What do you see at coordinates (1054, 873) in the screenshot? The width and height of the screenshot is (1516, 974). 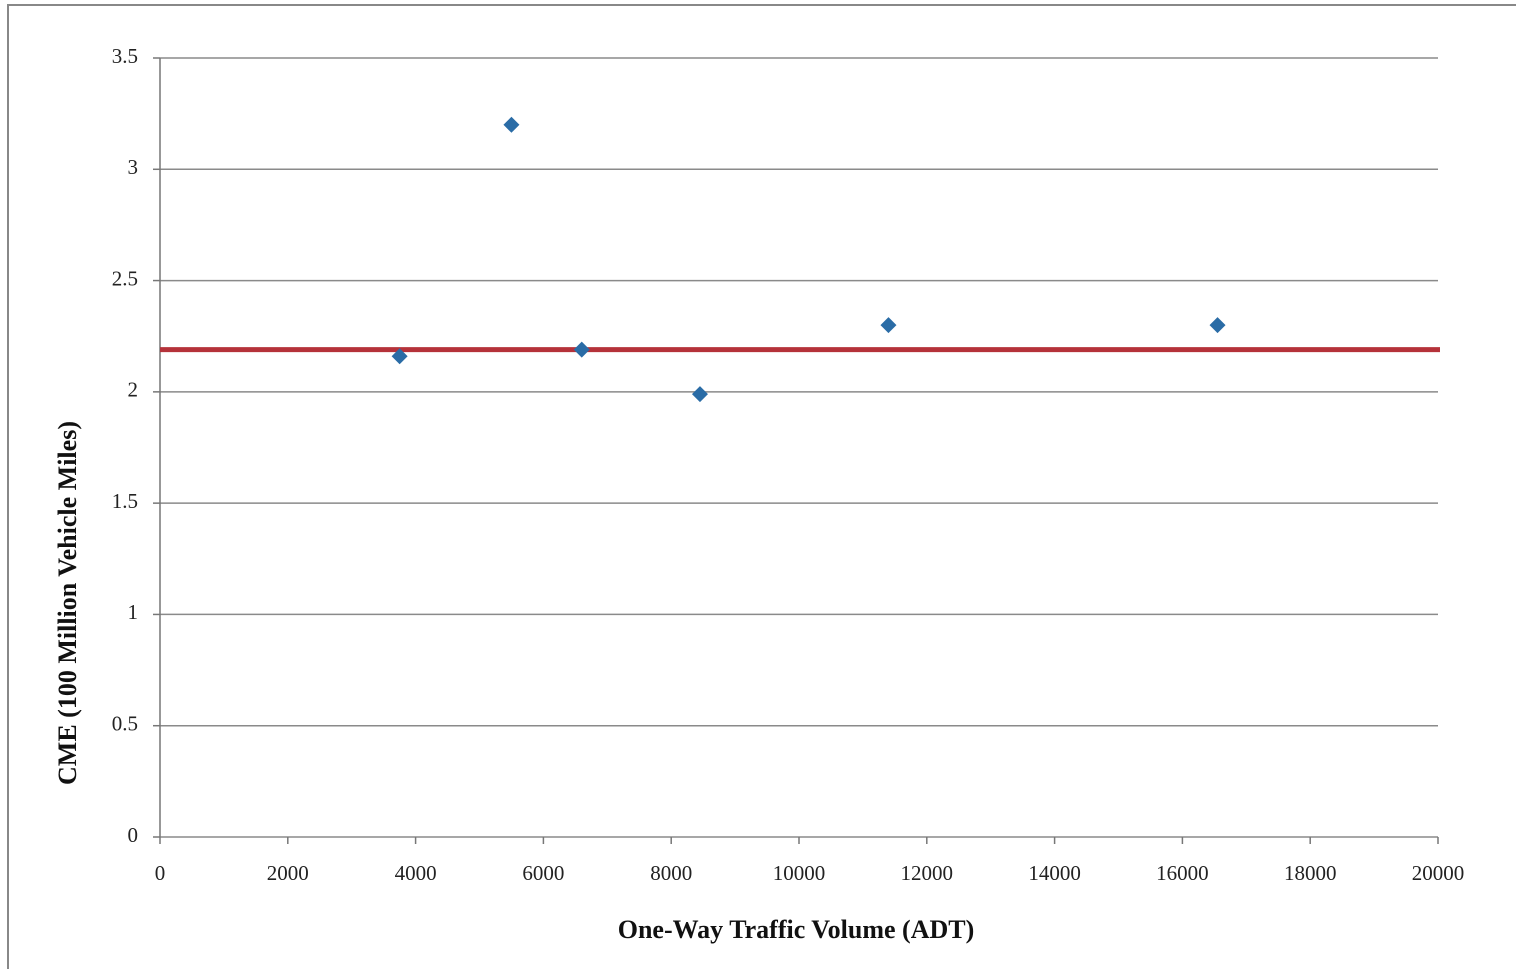 I see `x-tick-label: 14000` at bounding box center [1054, 873].